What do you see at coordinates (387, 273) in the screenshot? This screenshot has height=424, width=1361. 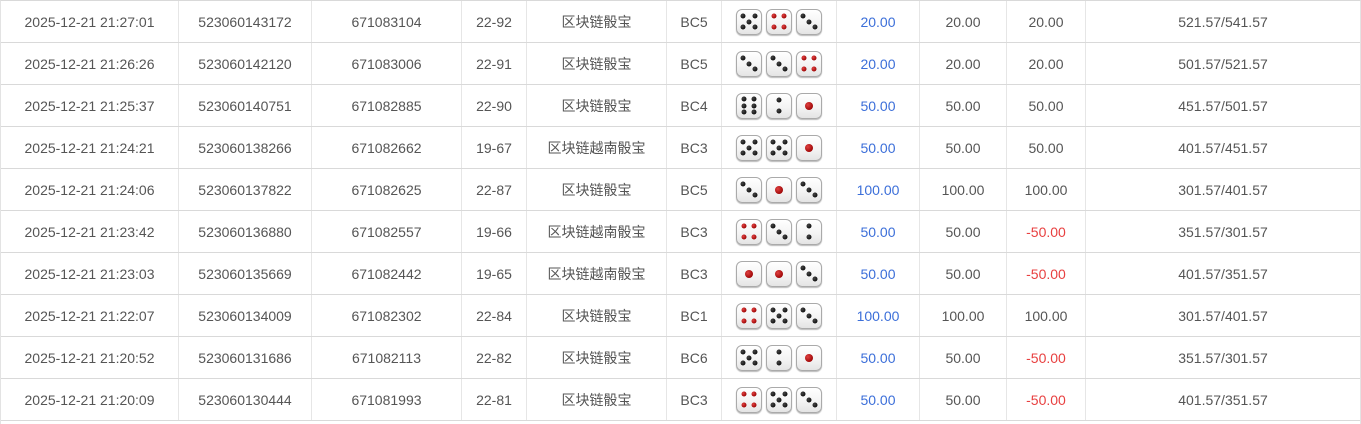 I see `cell-bet-no: 671082442` at bounding box center [387, 273].